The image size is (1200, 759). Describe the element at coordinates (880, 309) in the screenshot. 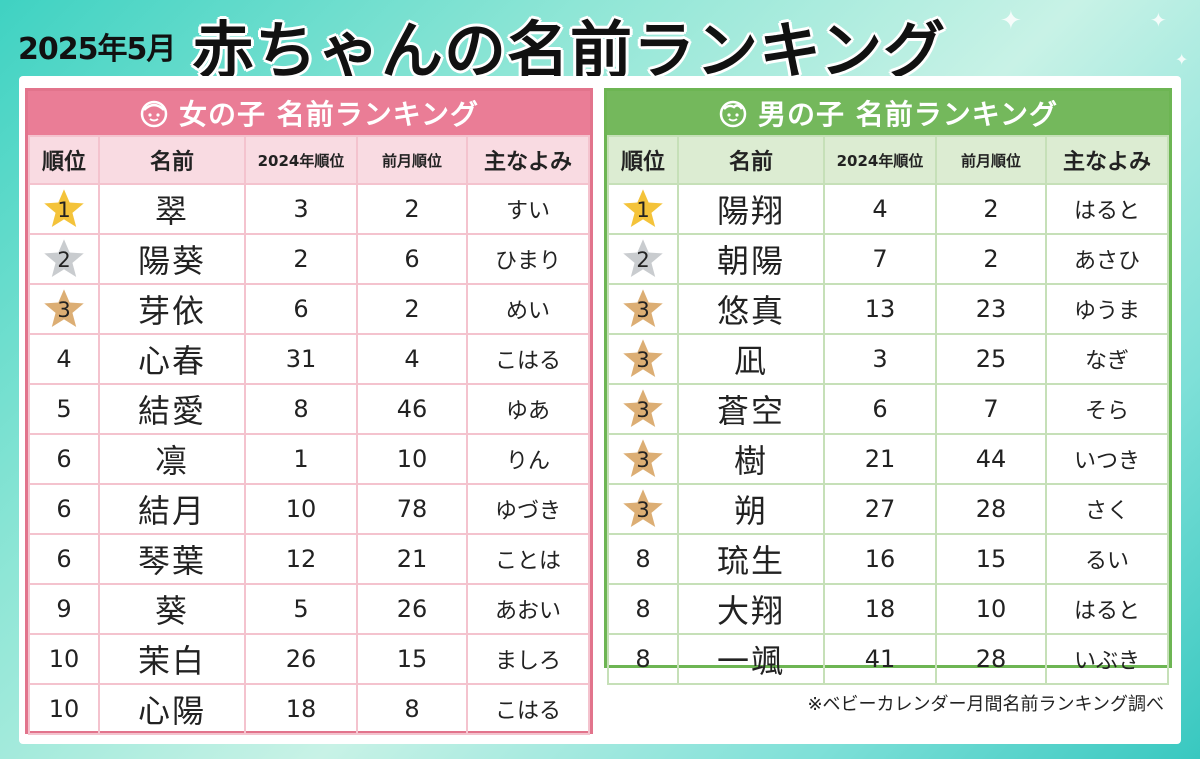

I see `rank-2024-cell: 13` at that location.